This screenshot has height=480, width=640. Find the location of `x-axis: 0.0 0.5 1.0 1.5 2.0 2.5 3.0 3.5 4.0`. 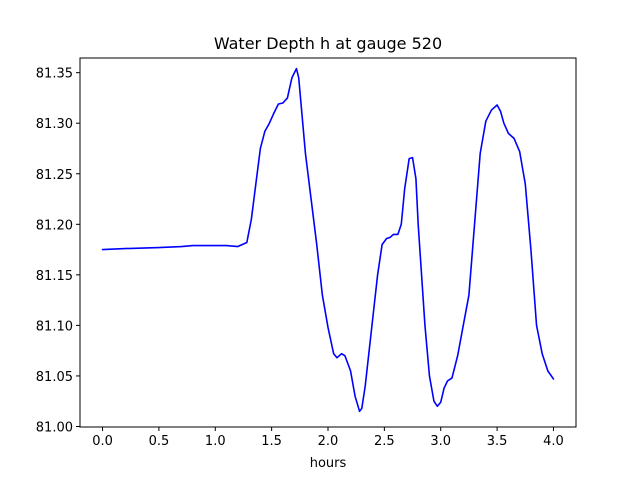

x-axis: 0.0 0.5 1.0 1.5 2.0 2.5 3.0 3.5 4.0 is located at coordinates (328, 438).